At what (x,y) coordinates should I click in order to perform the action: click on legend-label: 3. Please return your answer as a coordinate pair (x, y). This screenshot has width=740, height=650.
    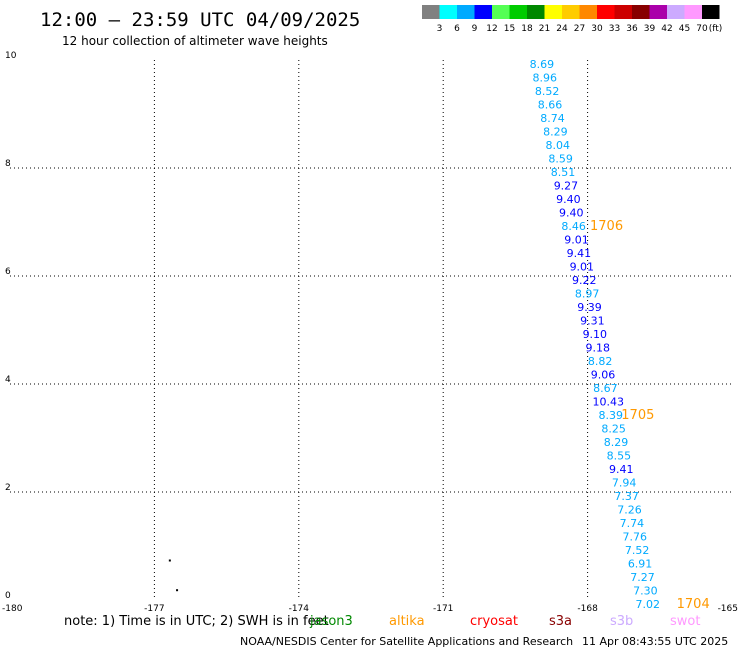
    Looking at the image, I should click on (440, 29).